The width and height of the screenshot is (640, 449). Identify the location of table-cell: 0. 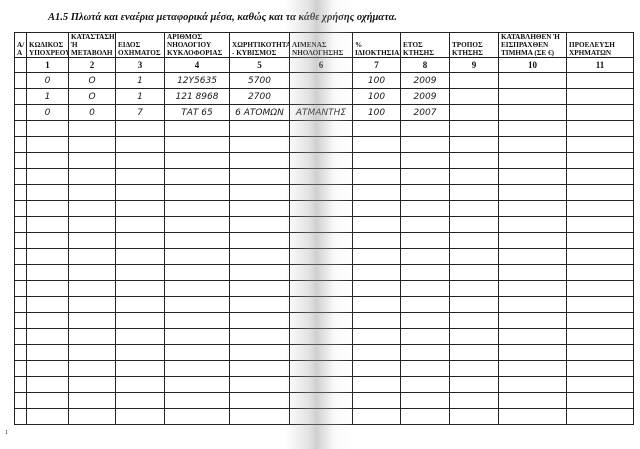
(47, 112).